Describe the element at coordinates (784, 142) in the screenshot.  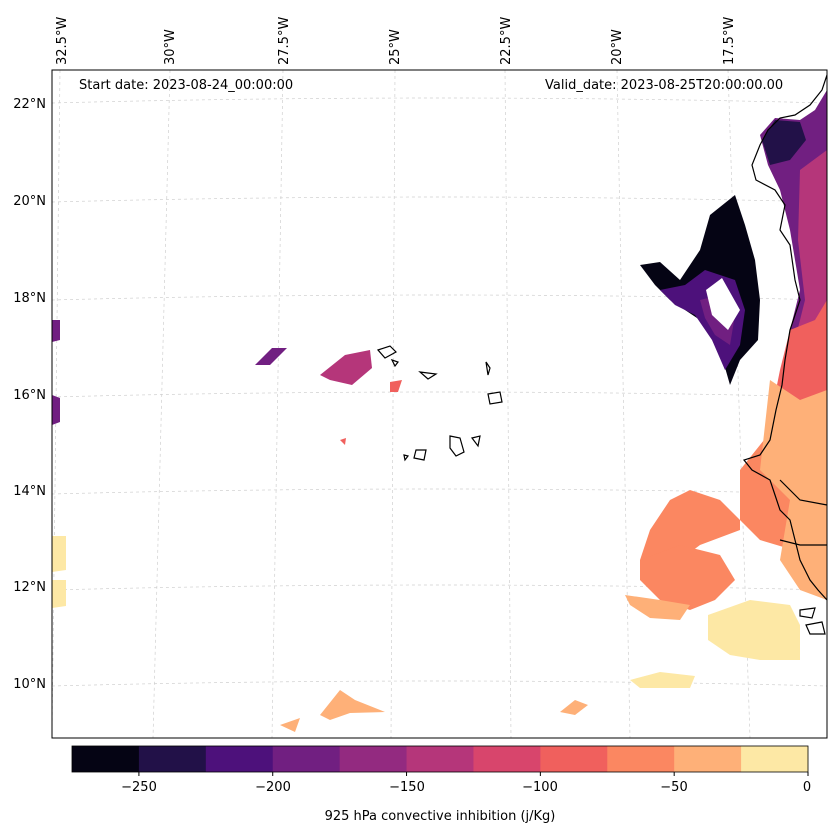
I see `cin-region-coast-dark` at that location.